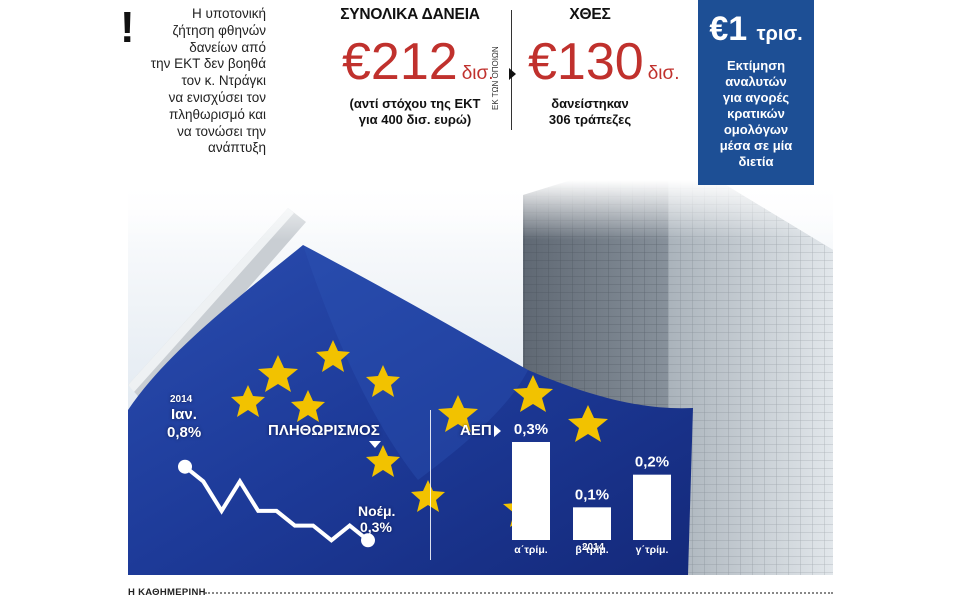 The image size is (960, 600). Describe the element at coordinates (756, 97) in the screenshot. I see `bond-line: για αγορές` at that location.